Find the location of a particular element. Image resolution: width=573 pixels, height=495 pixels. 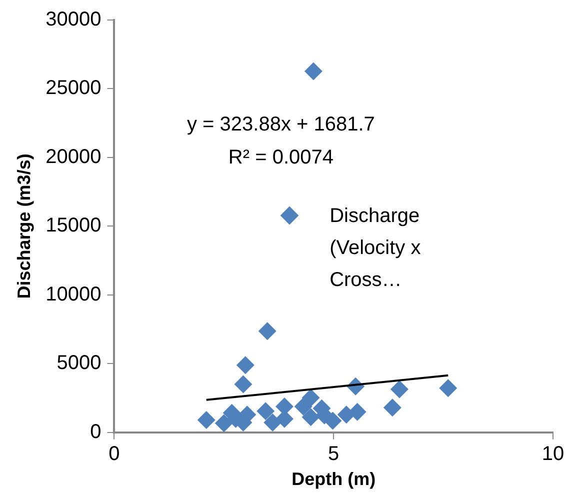

y-tick-label: 10000 is located at coordinates (74, 294).